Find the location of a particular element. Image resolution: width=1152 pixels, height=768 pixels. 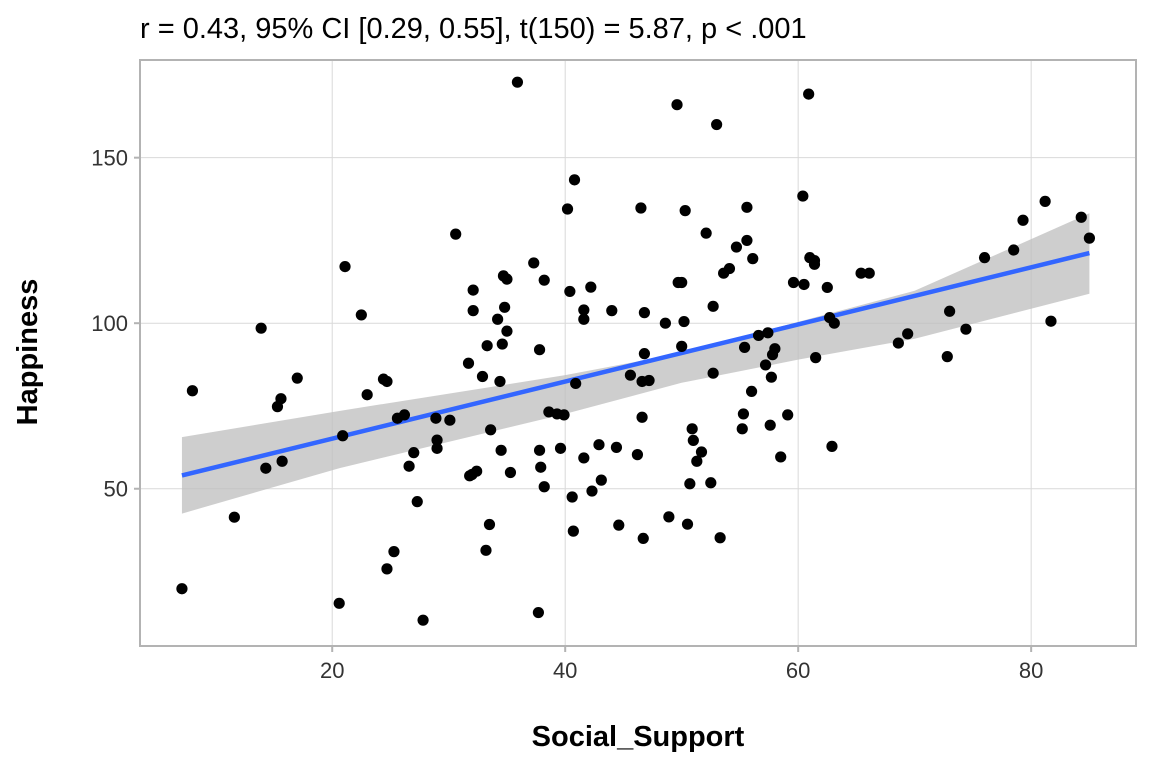

x-axis-title: Social_Support is located at coordinates (638, 737).